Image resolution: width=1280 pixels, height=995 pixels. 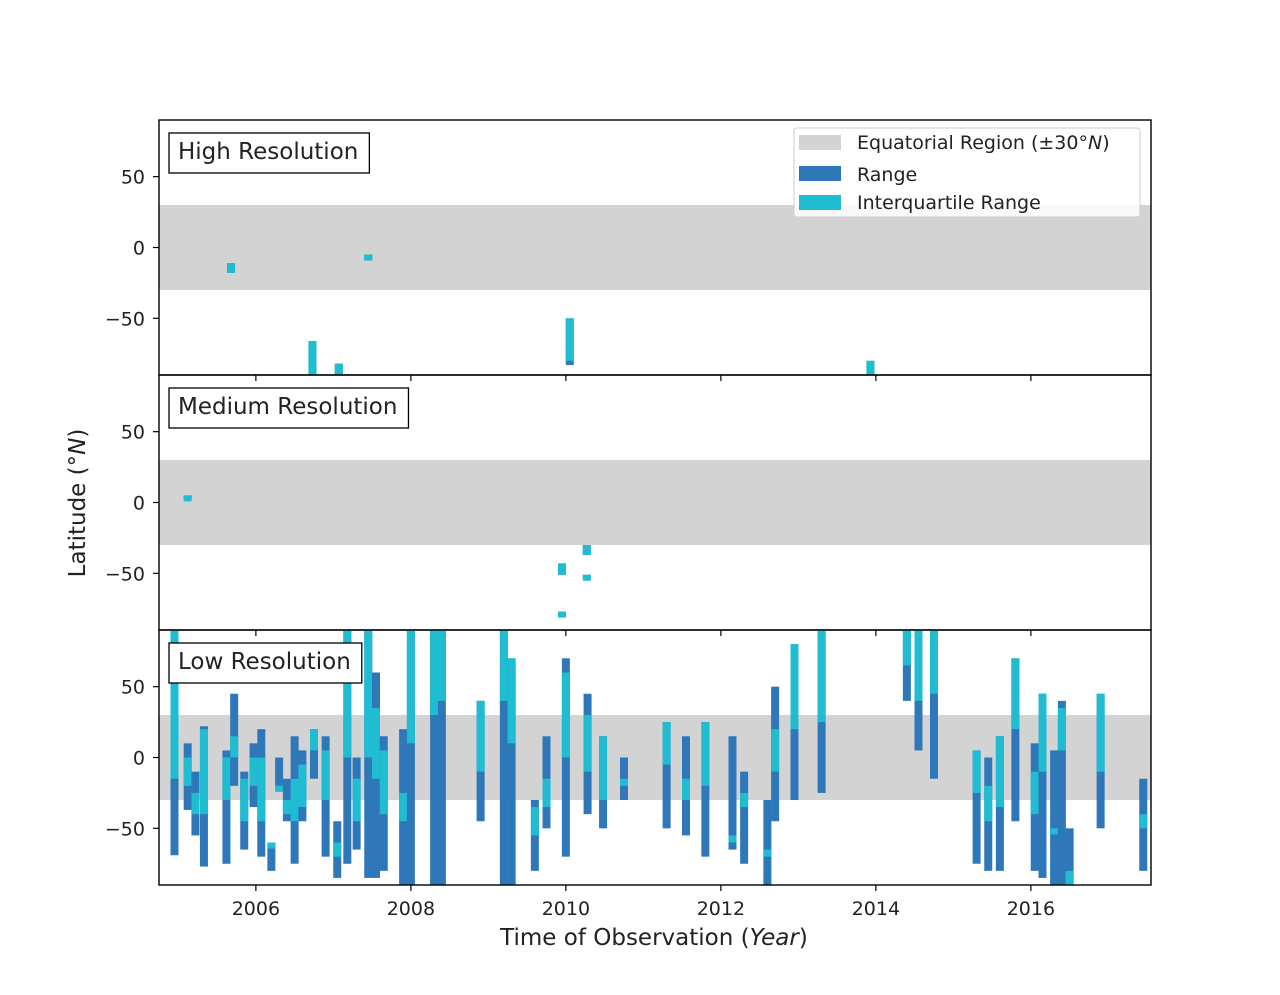 I want to click on x-axis-unit: Year, so click(x=775, y=938).